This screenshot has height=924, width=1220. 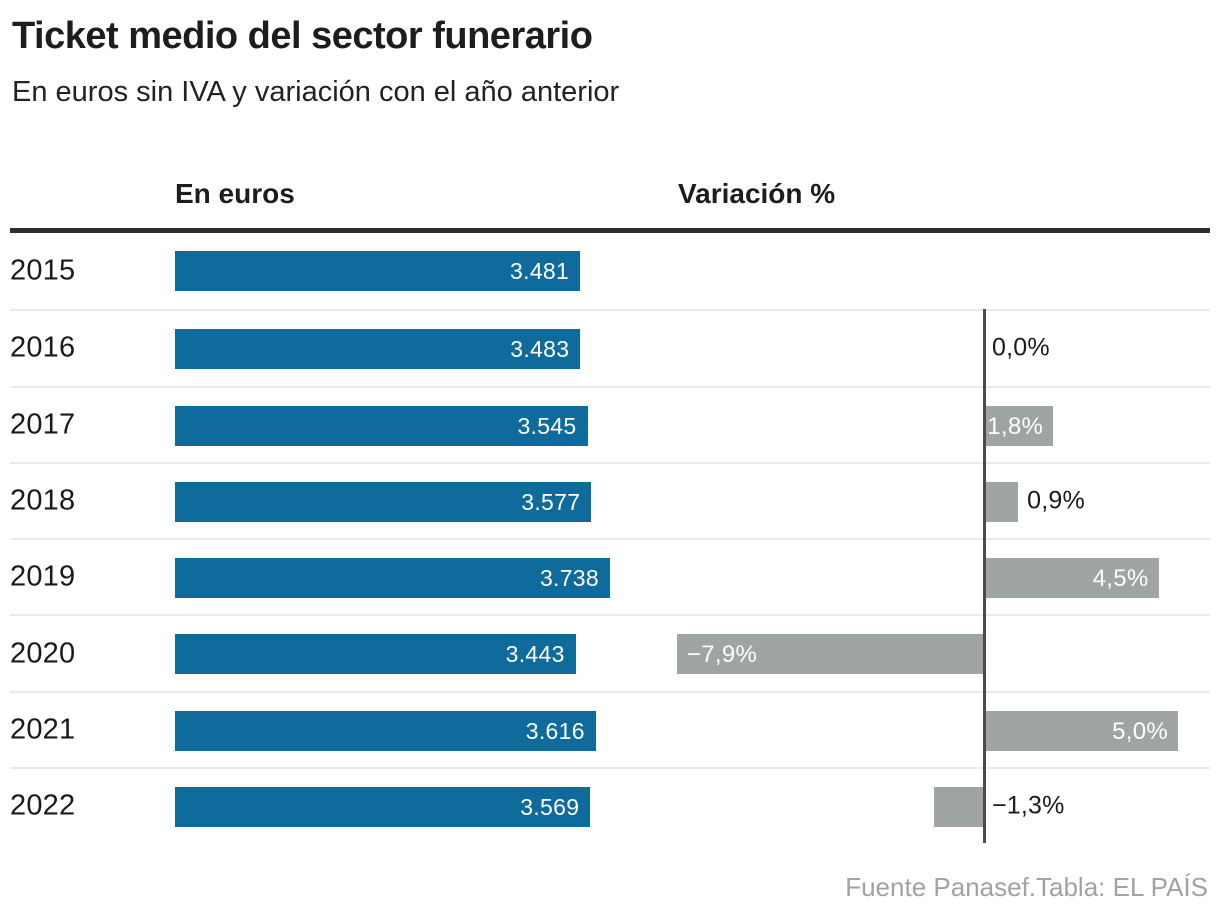 I want to click on row-year-label: 2018, so click(x=43, y=500).